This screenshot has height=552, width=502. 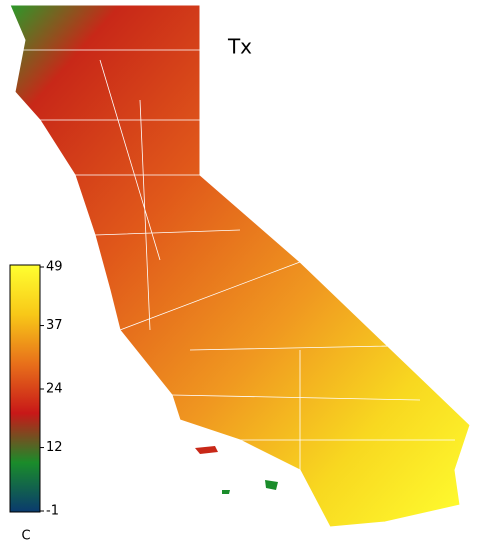 I want to click on colorbar-tick-label: 24, so click(x=54, y=389).